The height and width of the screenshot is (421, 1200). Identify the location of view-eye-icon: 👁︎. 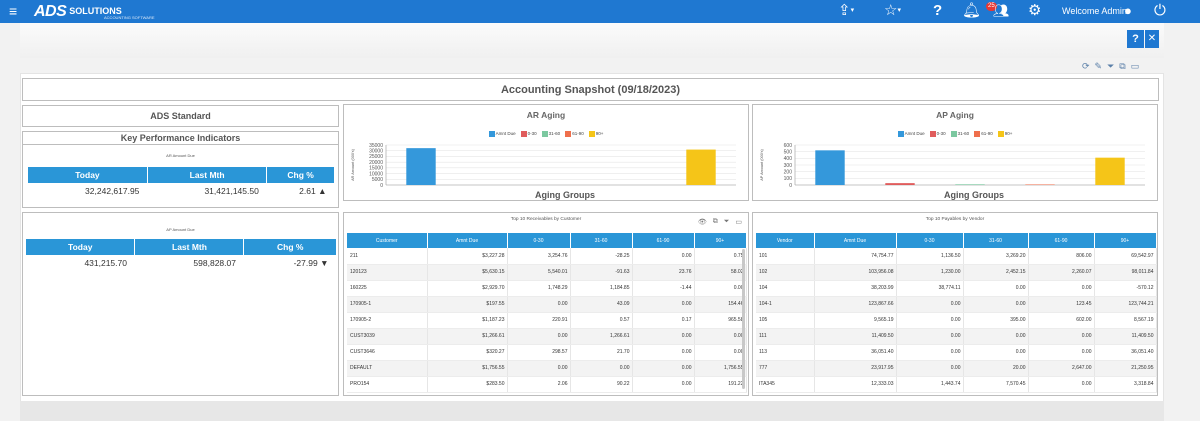
(702, 222).